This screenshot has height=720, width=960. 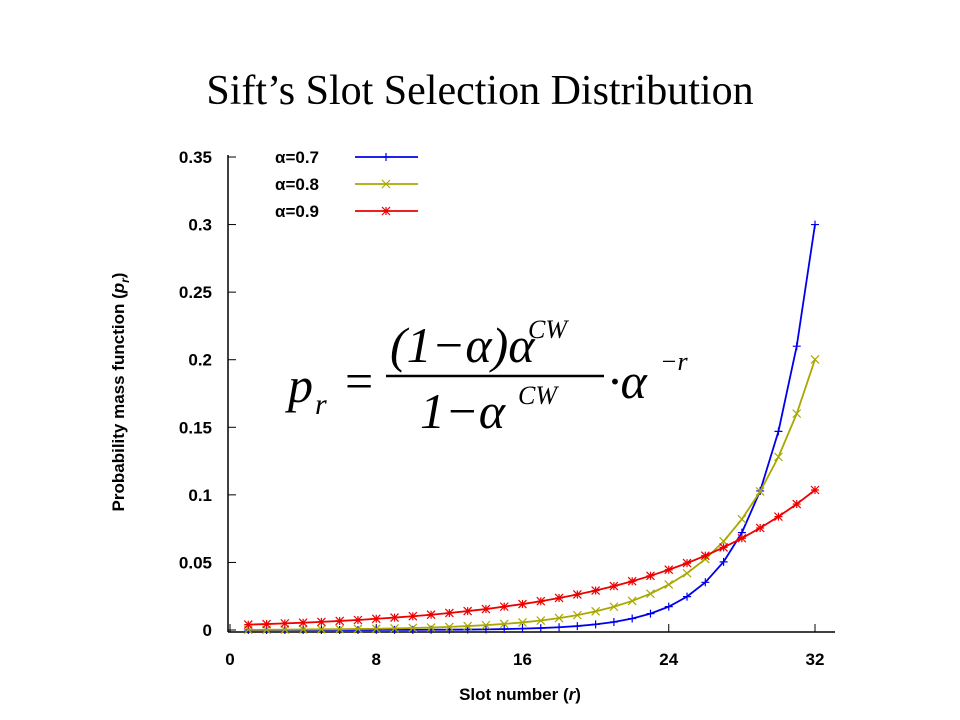 What do you see at coordinates (668, 659) in the screenshot?
I see `x-tick-label: 24` at bounding box center [668, 659].